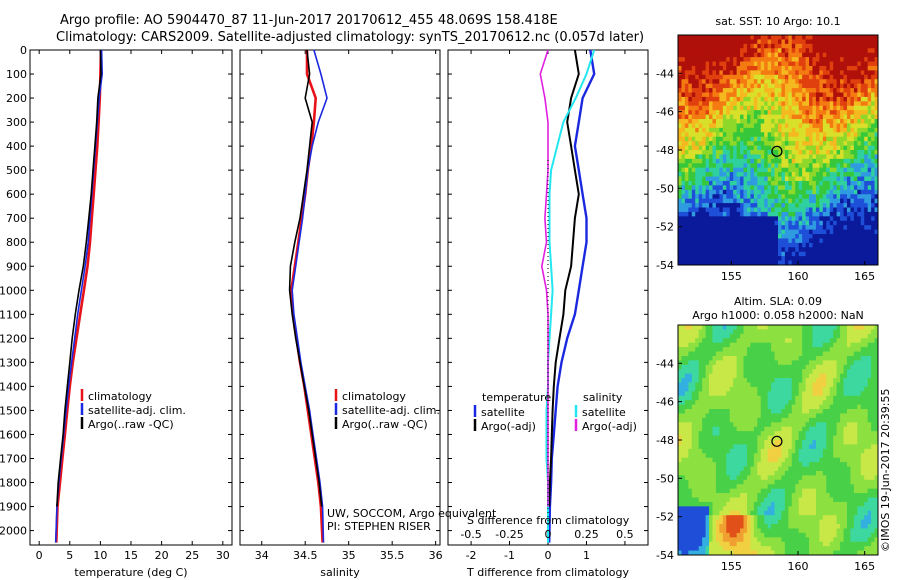  I want to click on depth-tick-label: 200, so click(16, 98).